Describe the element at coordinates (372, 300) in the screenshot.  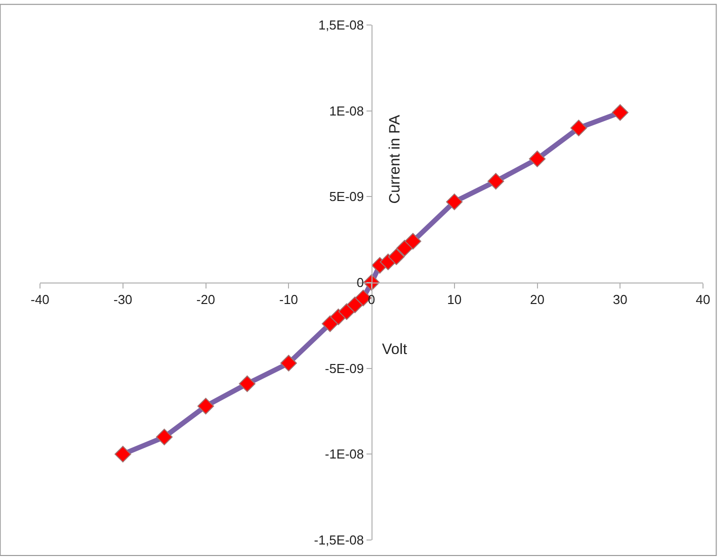
I see `x-tick-label: 0` at that location.